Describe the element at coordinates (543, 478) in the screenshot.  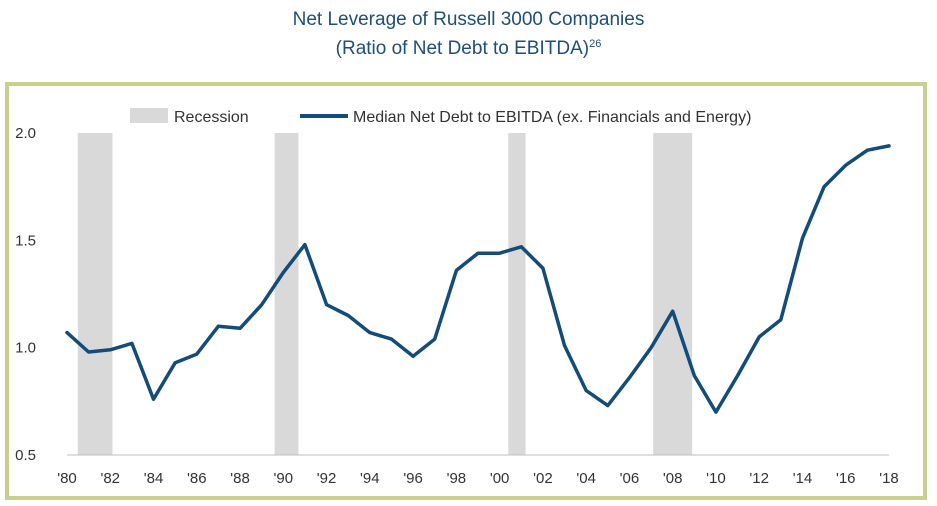
I see `x-tick-label: '02` at that location.